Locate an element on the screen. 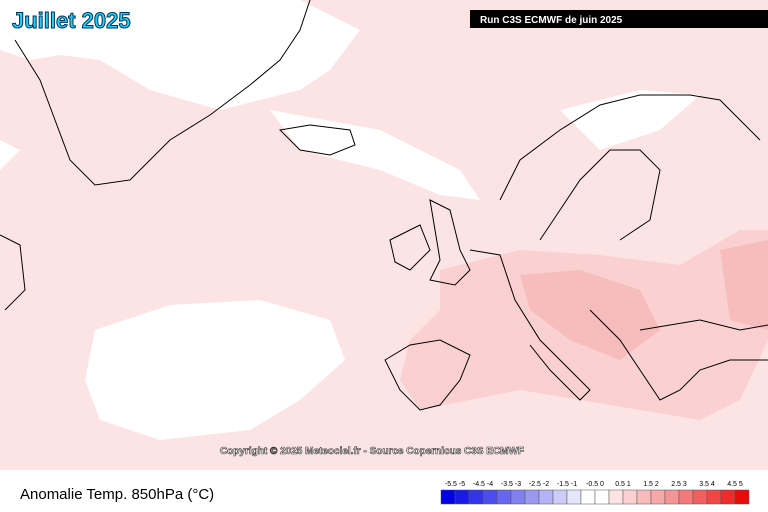  scale-label: 3.5 4 is located at coordinates (707, 484).